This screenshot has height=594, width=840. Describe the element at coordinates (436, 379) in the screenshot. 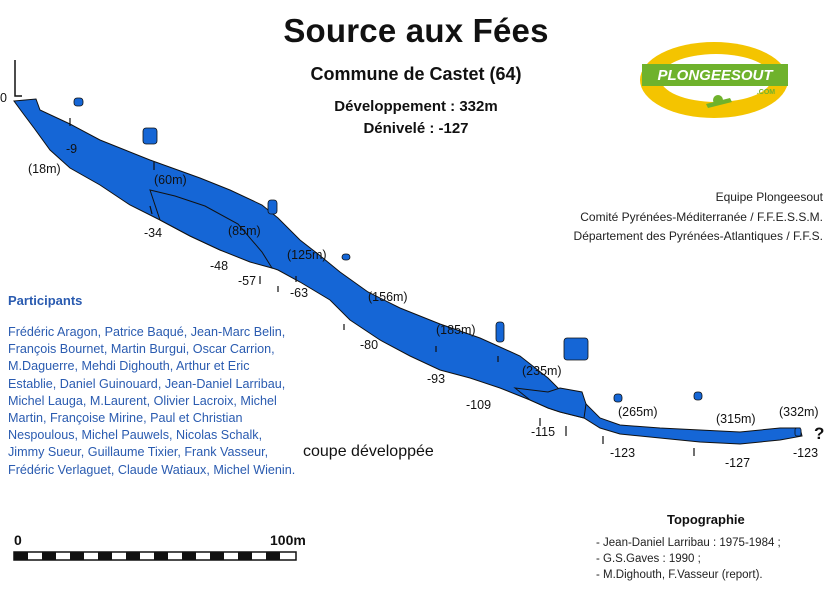

I see `depth-label: -93` at that location.